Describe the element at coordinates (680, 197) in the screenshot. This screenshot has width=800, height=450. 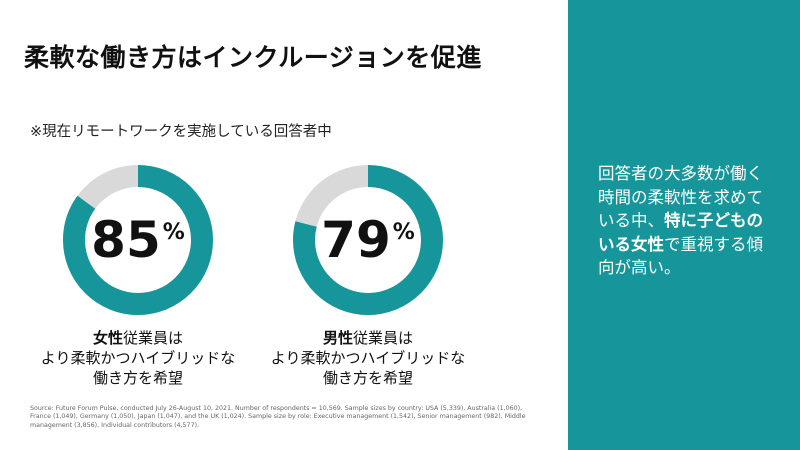
I see `summary-text-part1: 回答者の大多数が働く時間の柔軟性を求めている中、` at that location.